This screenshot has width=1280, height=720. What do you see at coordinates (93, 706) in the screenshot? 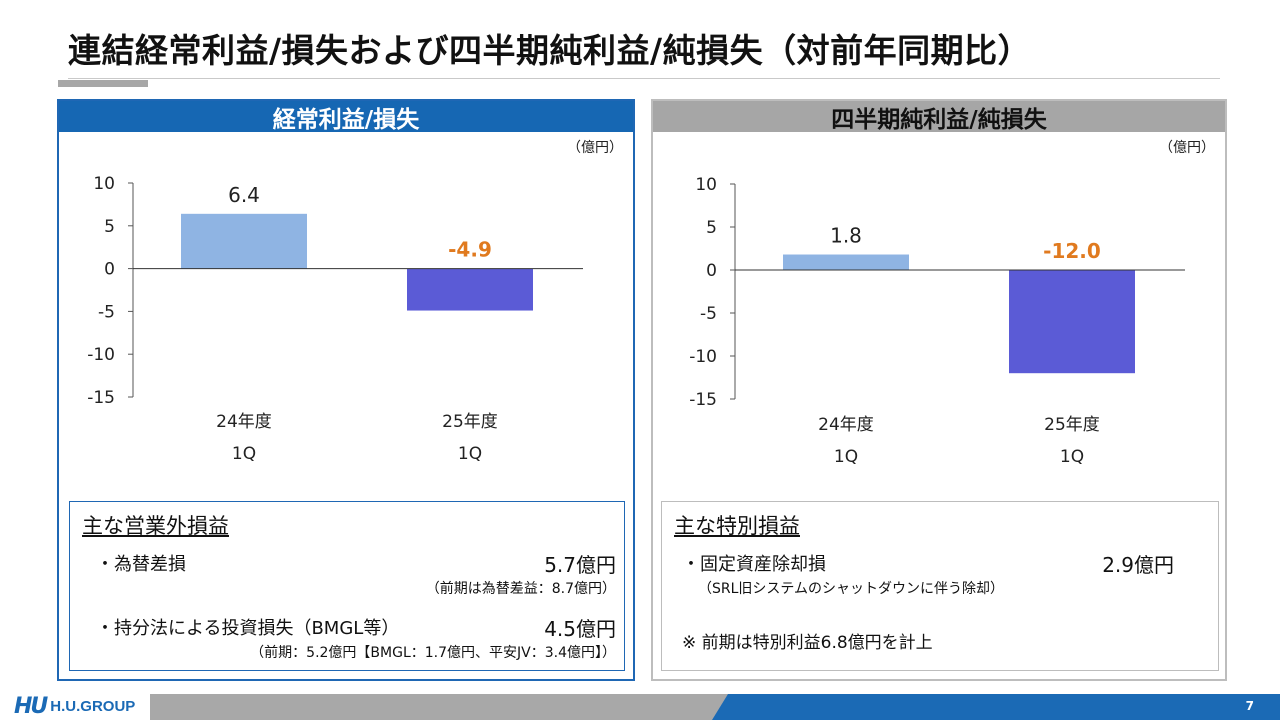
I see `logo-text: H.U.GROUP` at bounding box center [93, 706].